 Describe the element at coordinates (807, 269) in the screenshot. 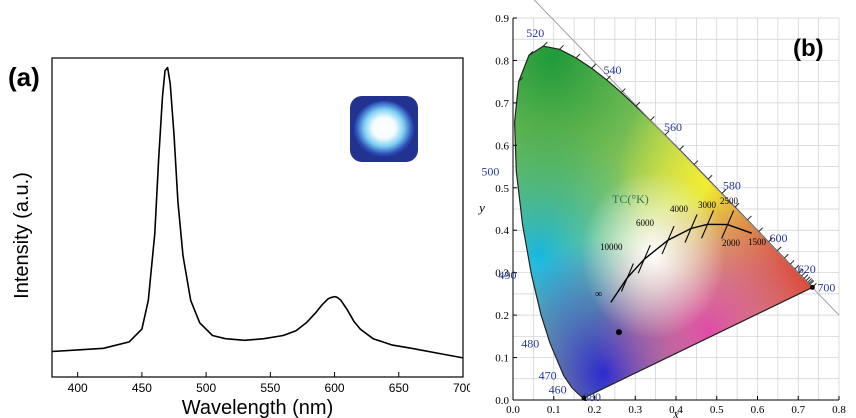

I see `wavelength-label-620: 620` at that location.